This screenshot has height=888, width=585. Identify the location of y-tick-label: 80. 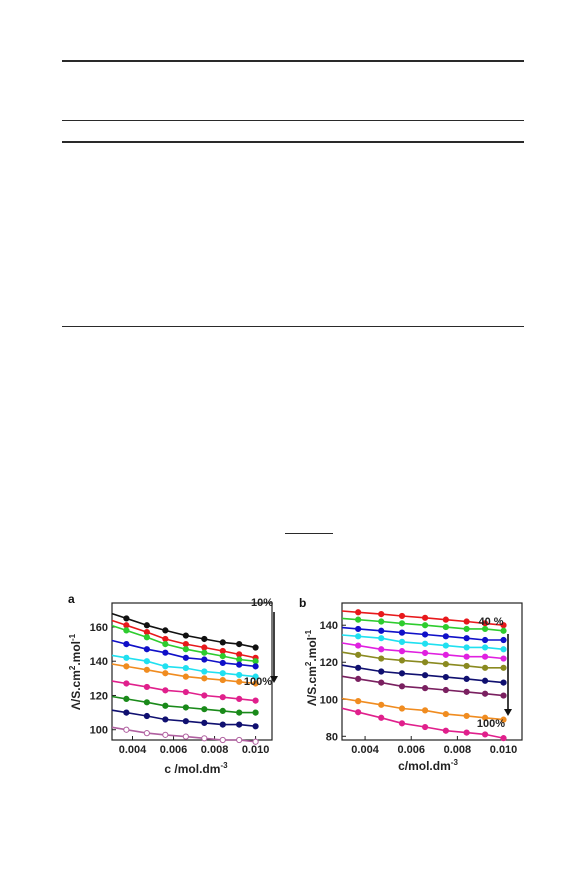
(332, 737).